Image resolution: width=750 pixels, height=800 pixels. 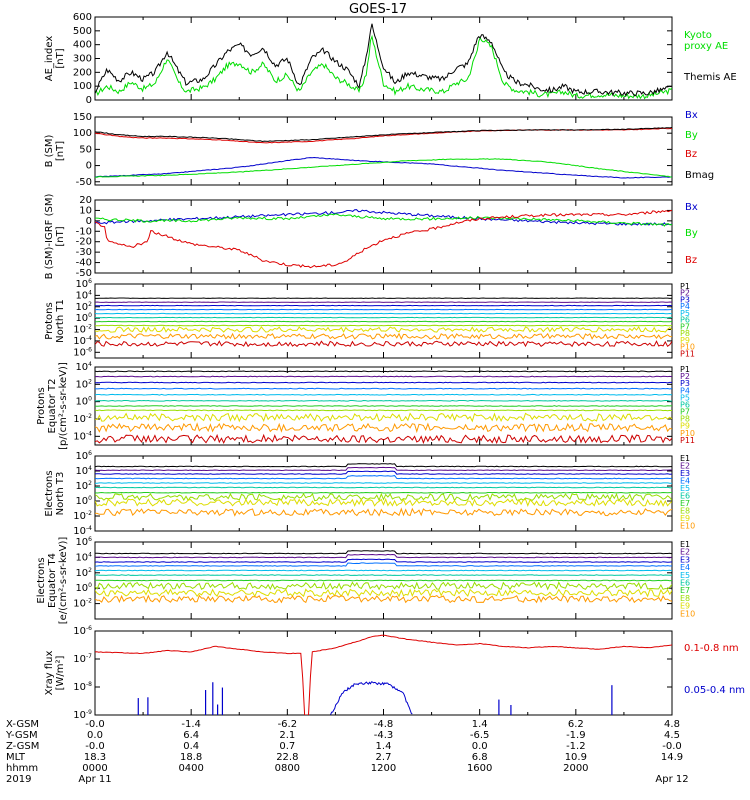 I want to click on x-axis-row-label: X-GSM, so click(x=22, y=724).